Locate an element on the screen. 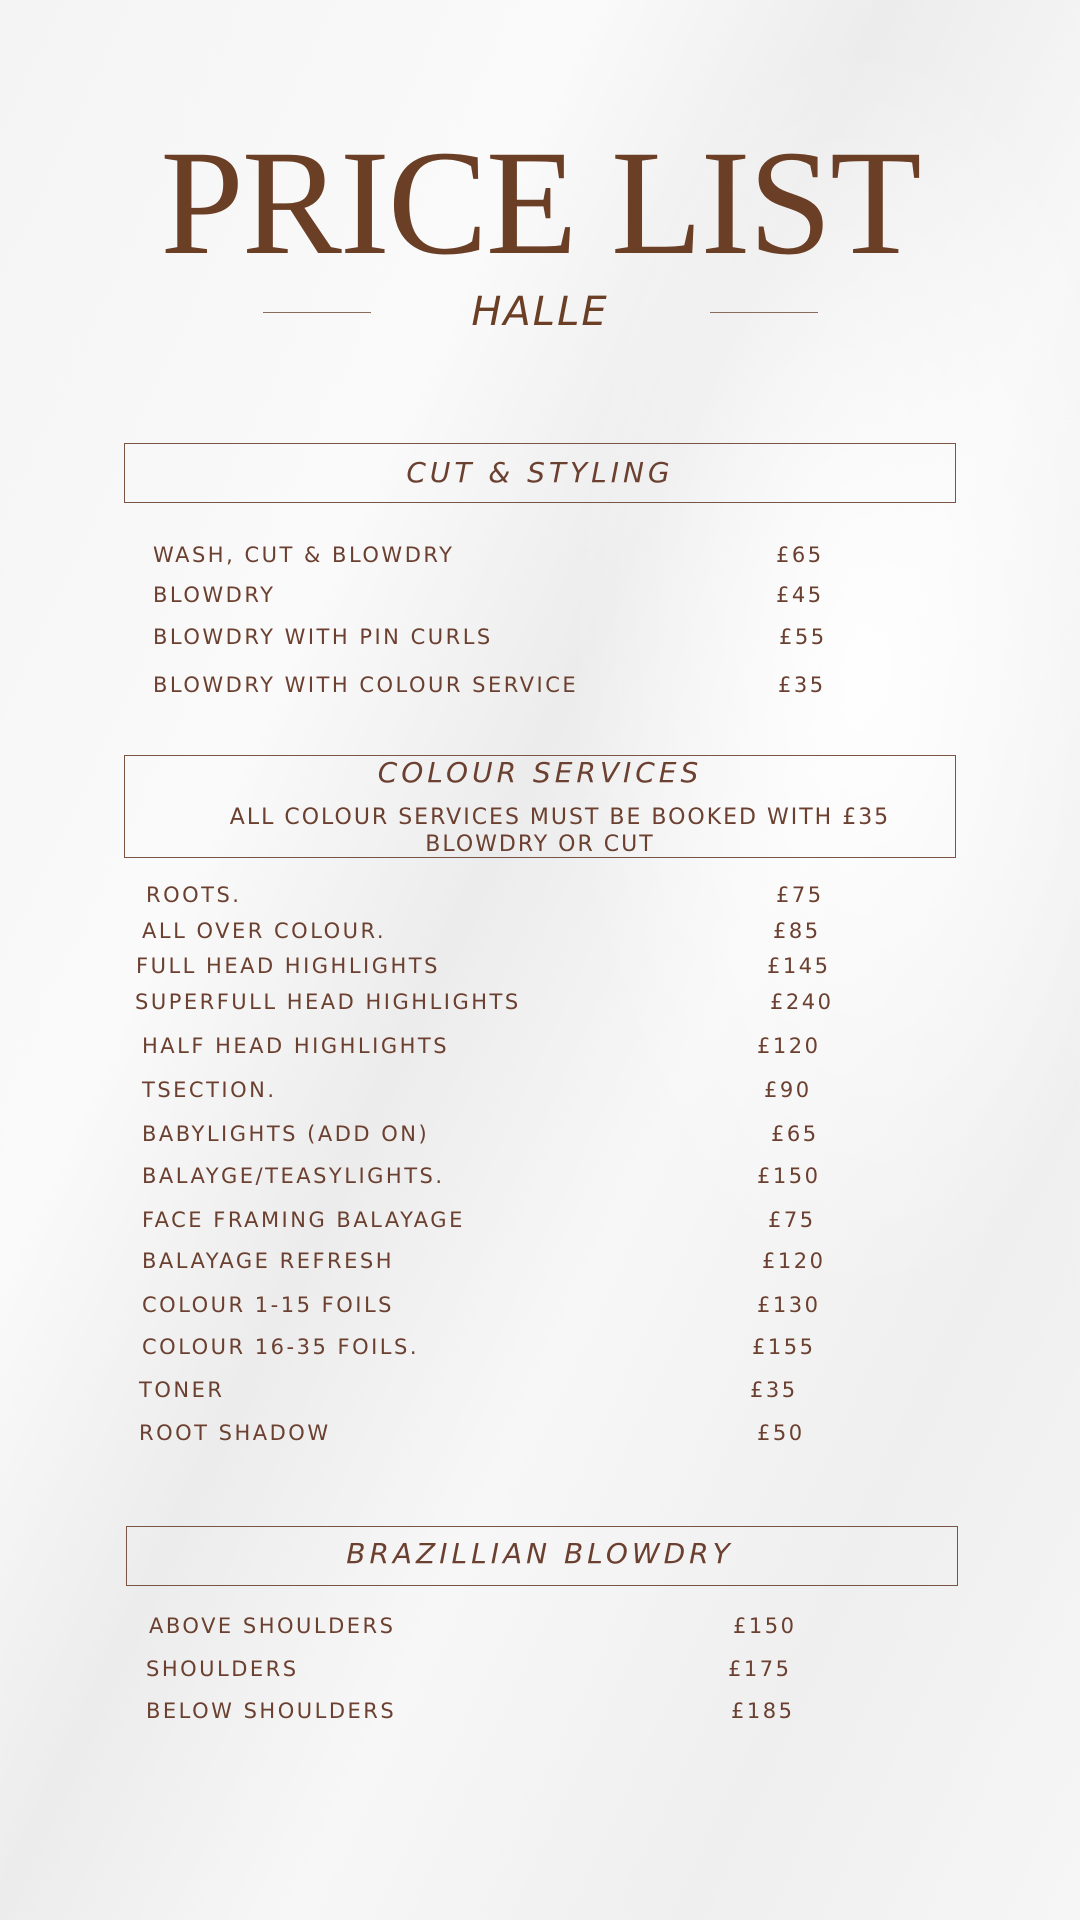 The width and height of the screenshot is (1080, 1920). item-name: BLOWDRY WITH PIN CURLS is located at coordinates (323, 637).